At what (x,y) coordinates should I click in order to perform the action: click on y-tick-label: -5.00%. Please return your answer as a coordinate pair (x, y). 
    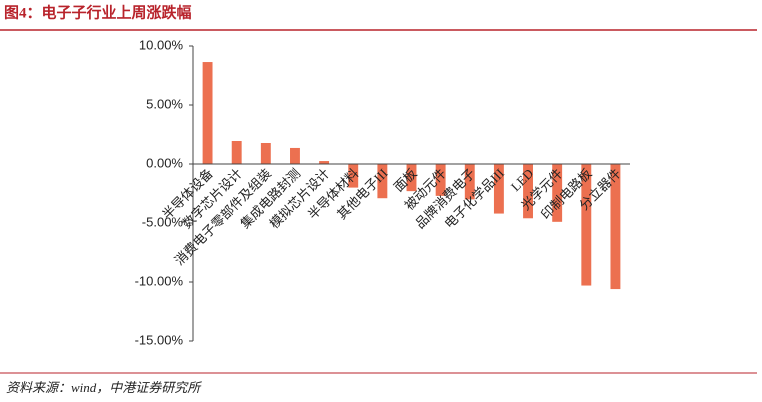
    Looking at the image, I should click on (163, 221).